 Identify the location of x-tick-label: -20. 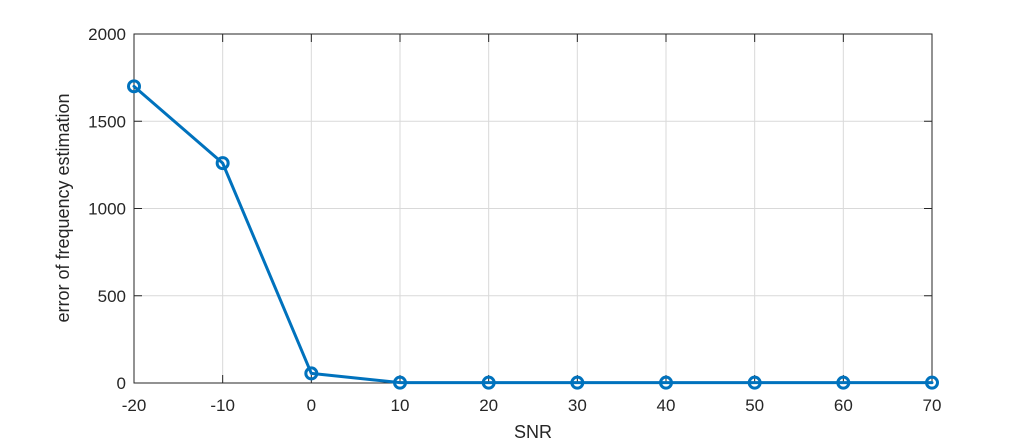
(134, 405).